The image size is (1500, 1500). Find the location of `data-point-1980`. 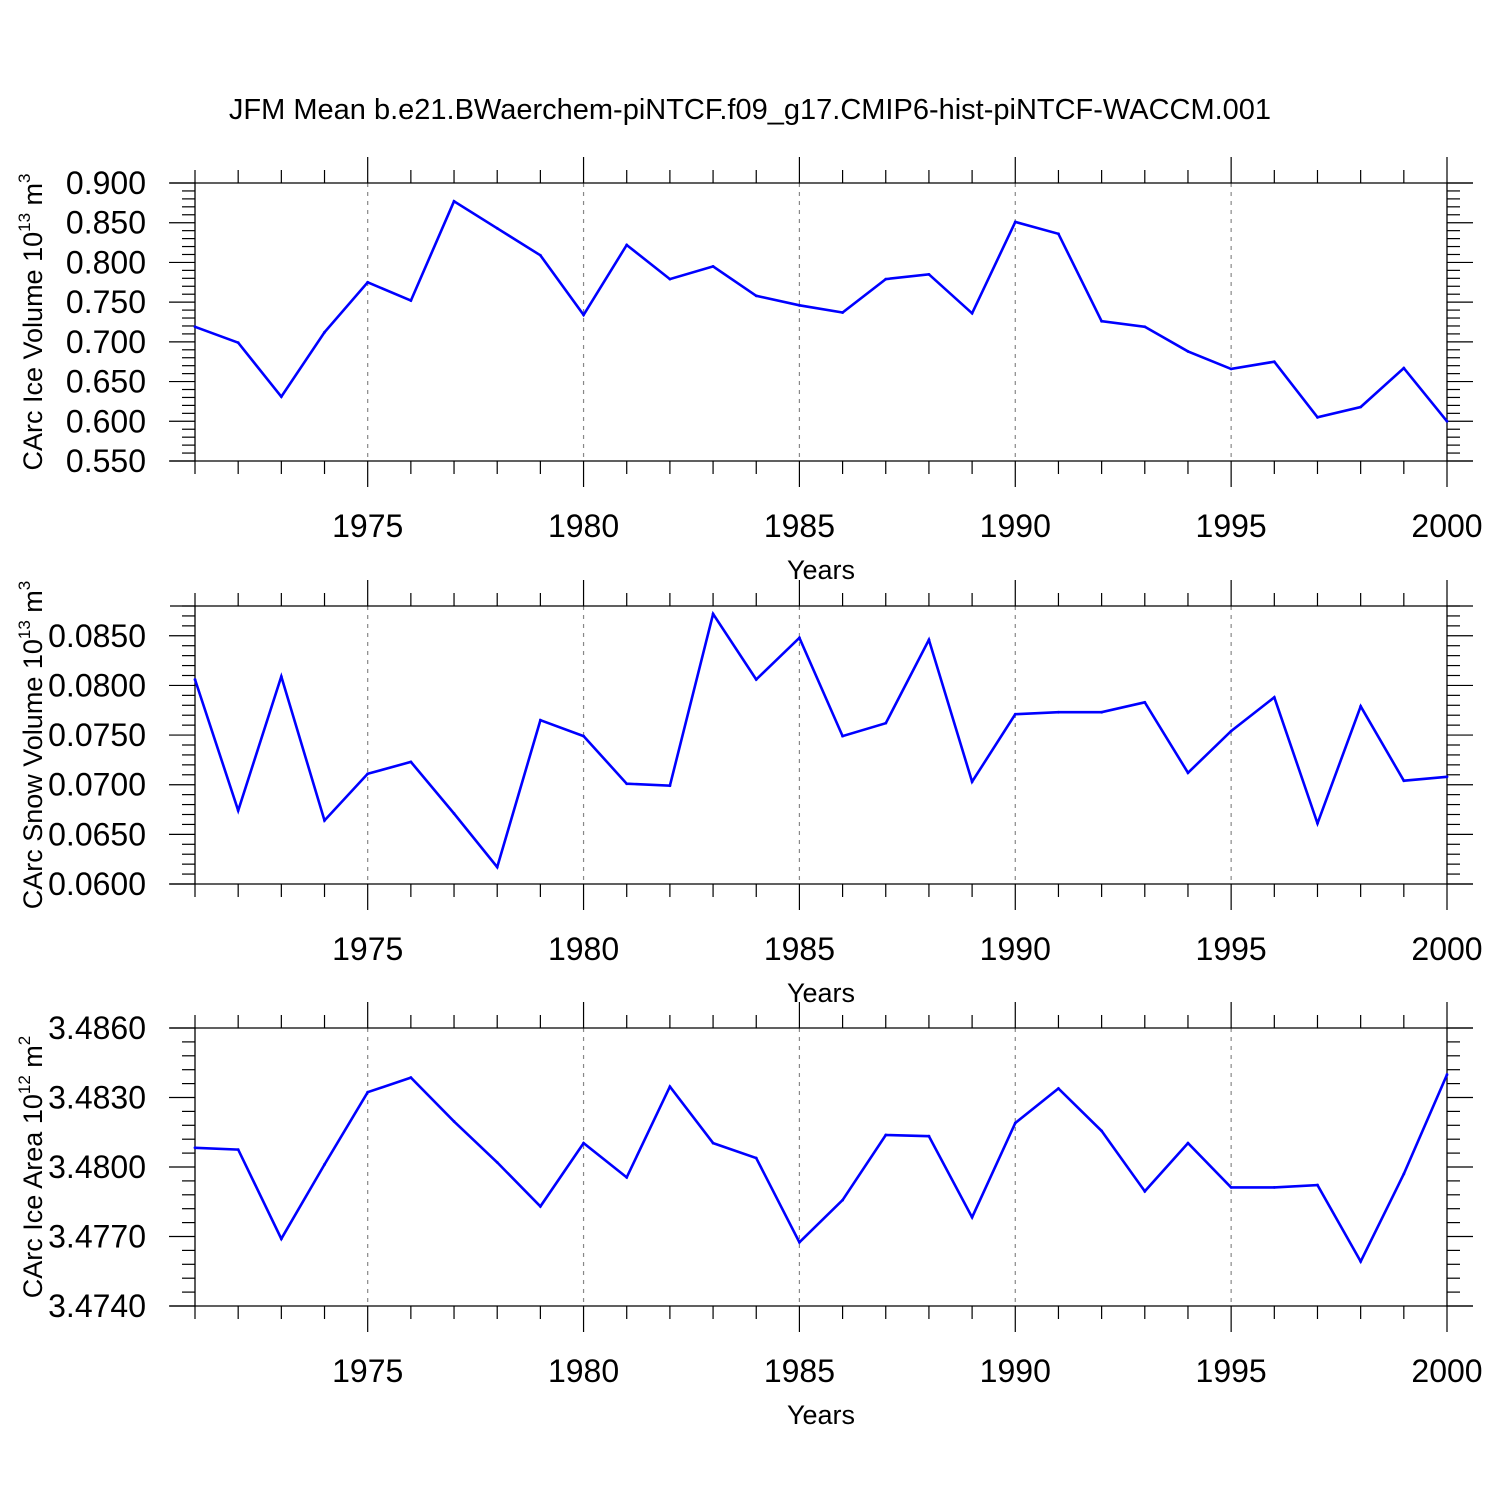

data-point-1980 is located at coordinates (583, 315).